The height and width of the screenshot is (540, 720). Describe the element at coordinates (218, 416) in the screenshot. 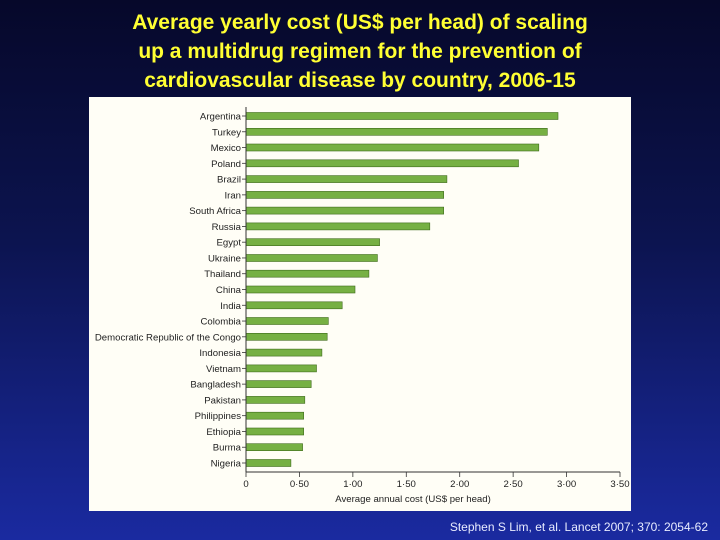

I see `category-label: Philippines` at that location.